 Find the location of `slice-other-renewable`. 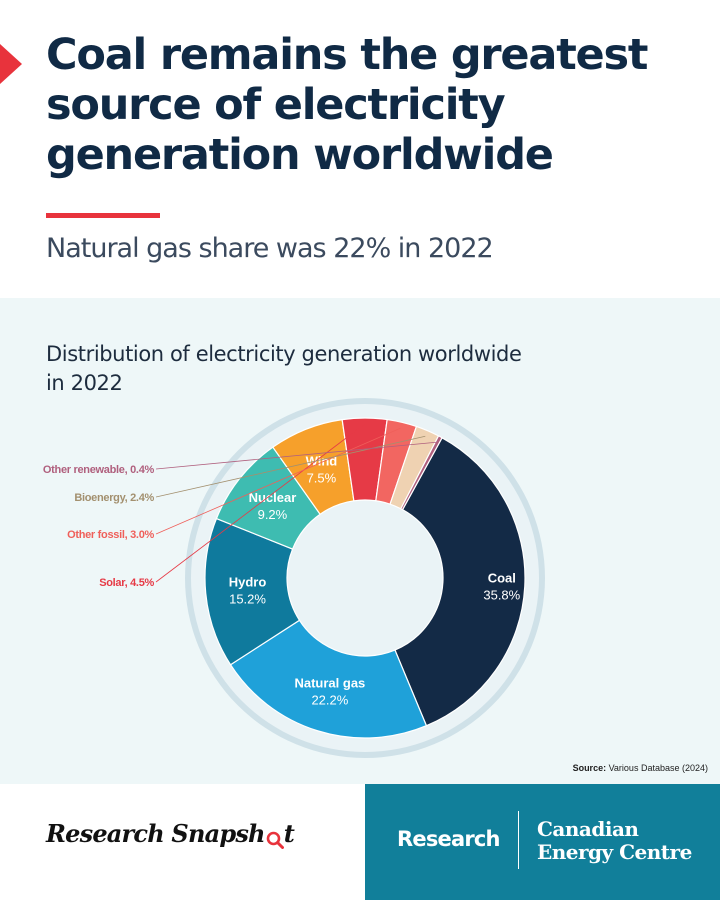

slice-other-renewable is located at coordinates (421, 473).